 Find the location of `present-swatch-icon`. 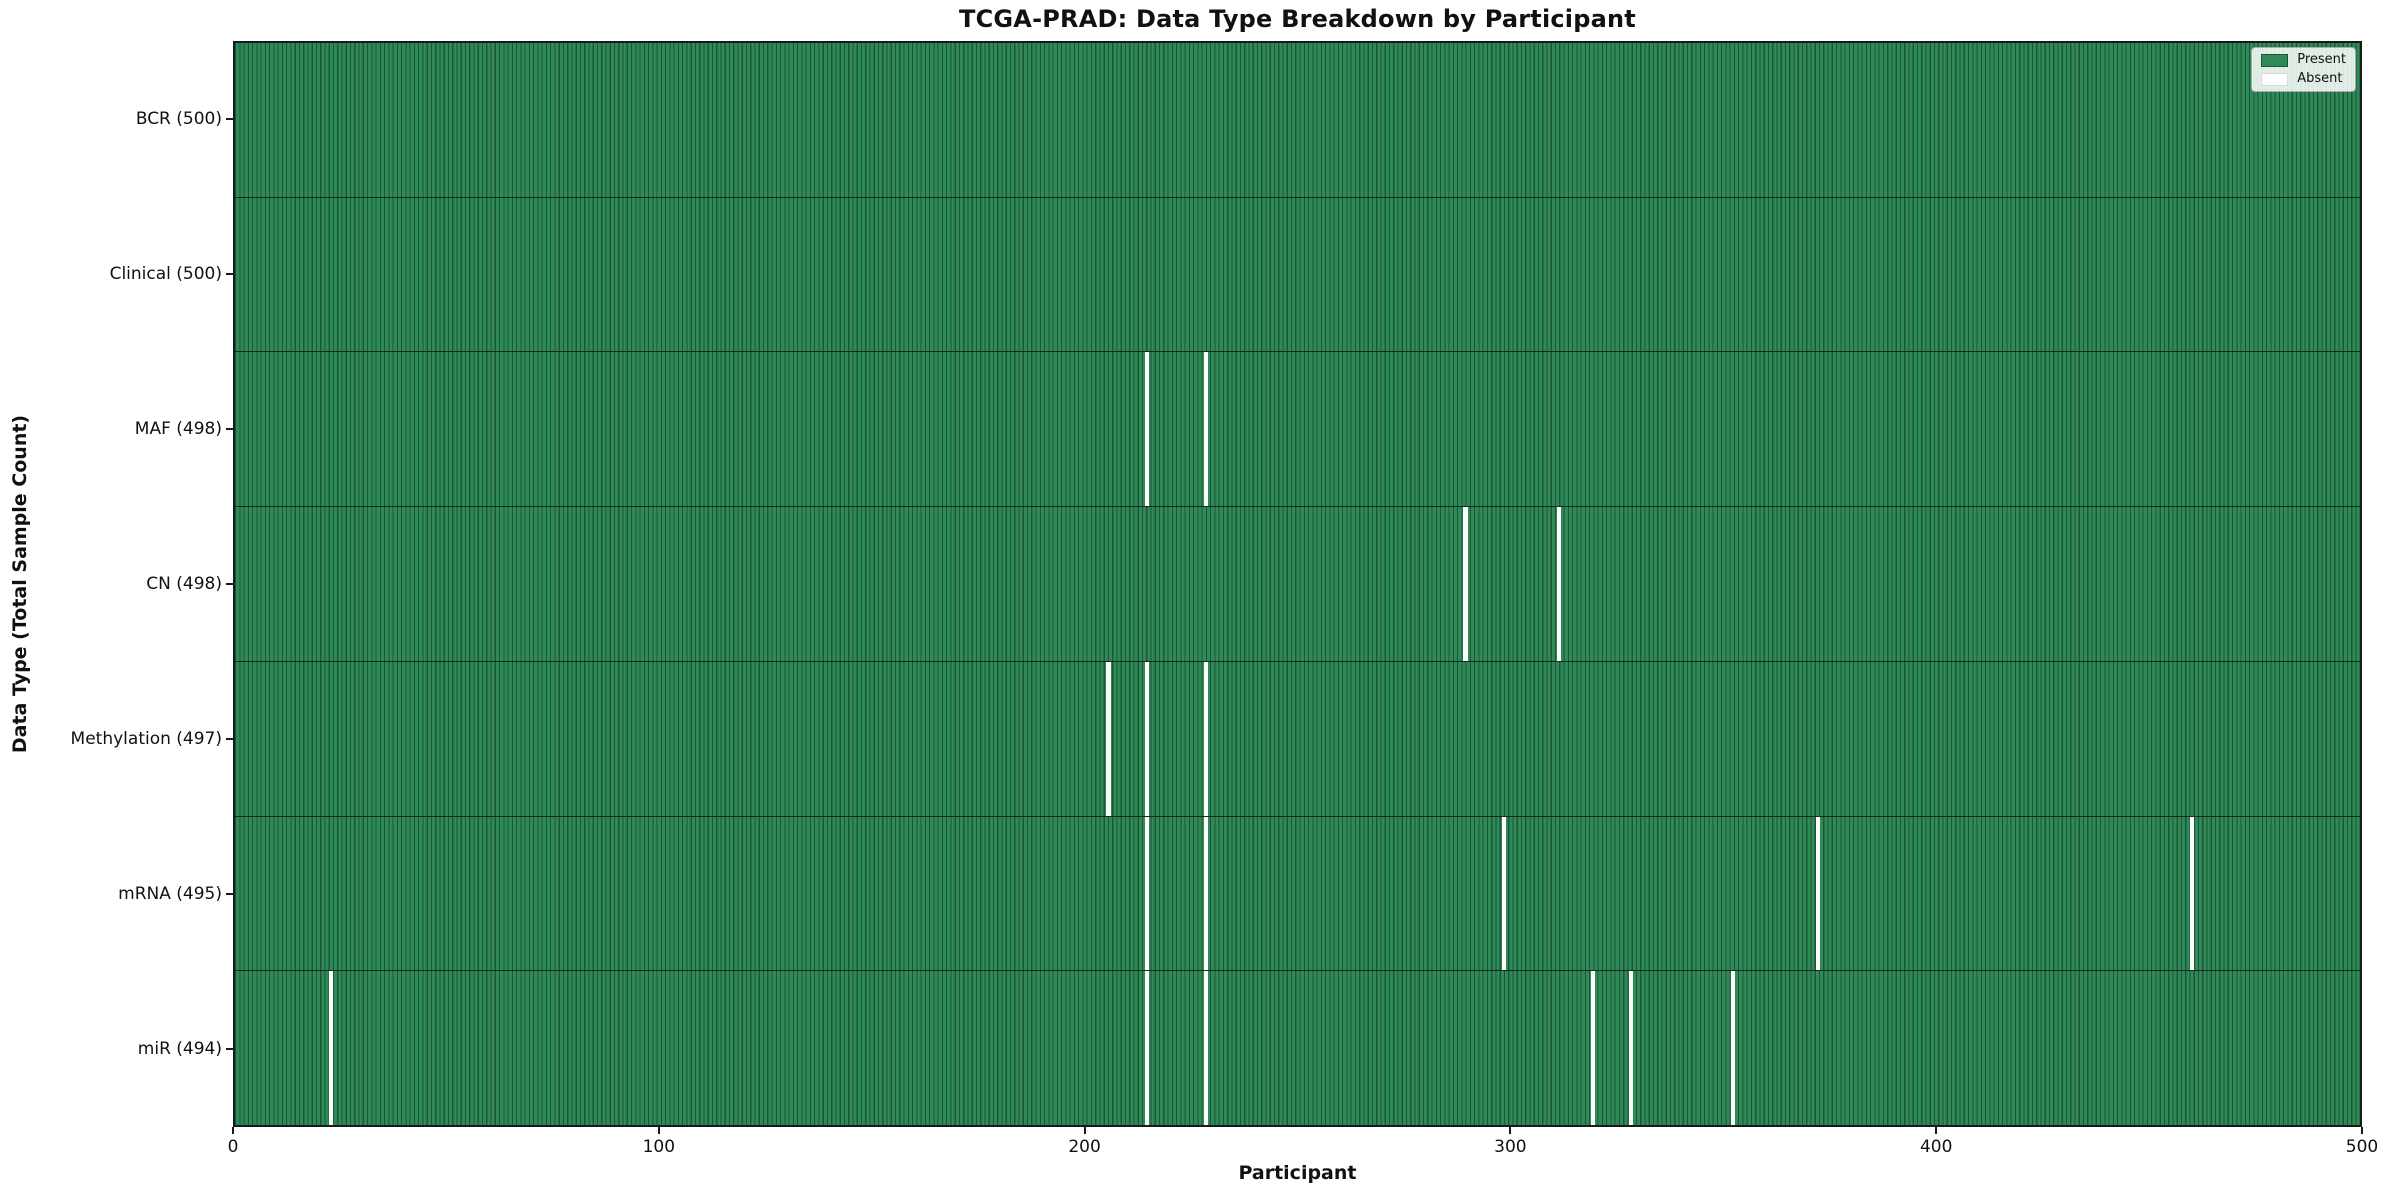

present-swatch-icon is located at coordinates (2275, 60).